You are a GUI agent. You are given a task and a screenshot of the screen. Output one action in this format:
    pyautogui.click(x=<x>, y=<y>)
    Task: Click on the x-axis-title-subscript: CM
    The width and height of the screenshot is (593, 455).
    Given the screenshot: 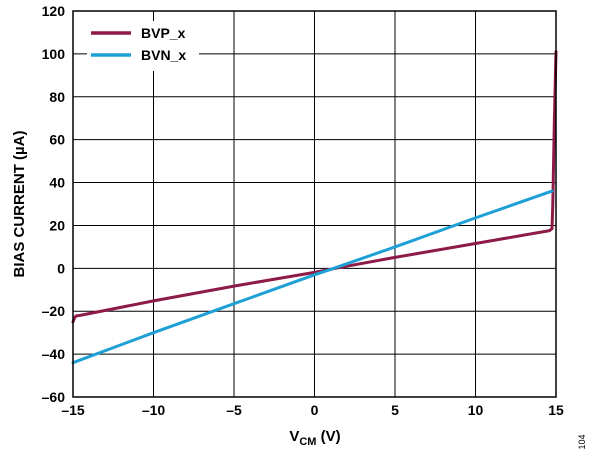 What is the action you would take?
    pyautogui.click(x=307, y=442)
    